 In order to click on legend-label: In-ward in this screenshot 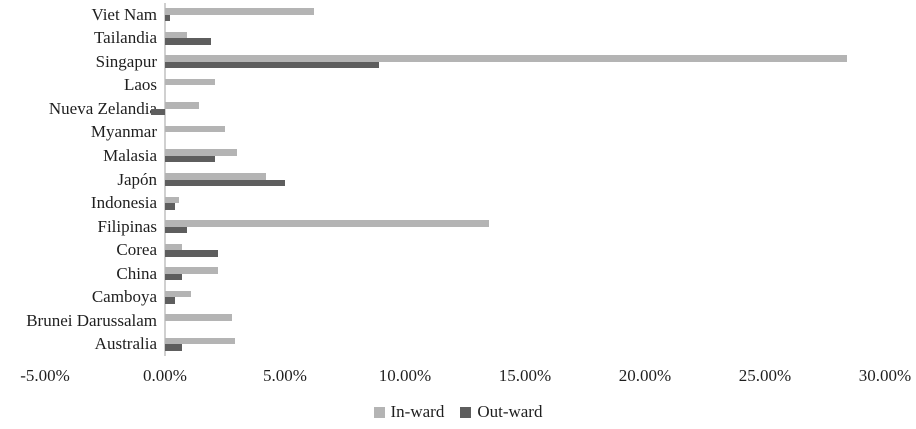, I will do `click(417, 411)`.